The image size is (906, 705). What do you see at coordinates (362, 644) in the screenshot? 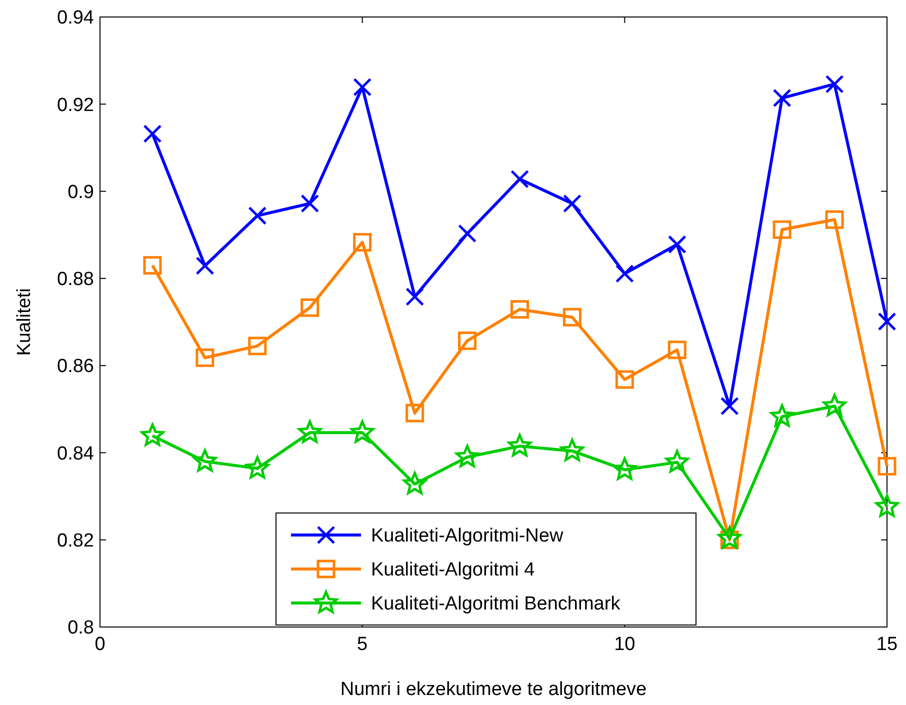
I see `x-tick-label: 5` at bounding box center [362, 644].